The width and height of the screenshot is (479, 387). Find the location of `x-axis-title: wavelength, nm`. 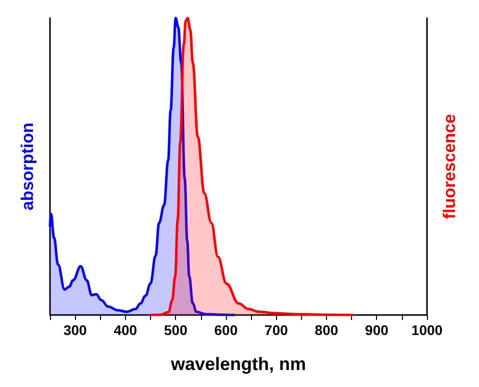

x-axis-title: wavelength, nm is located at coordinates (238, 364).